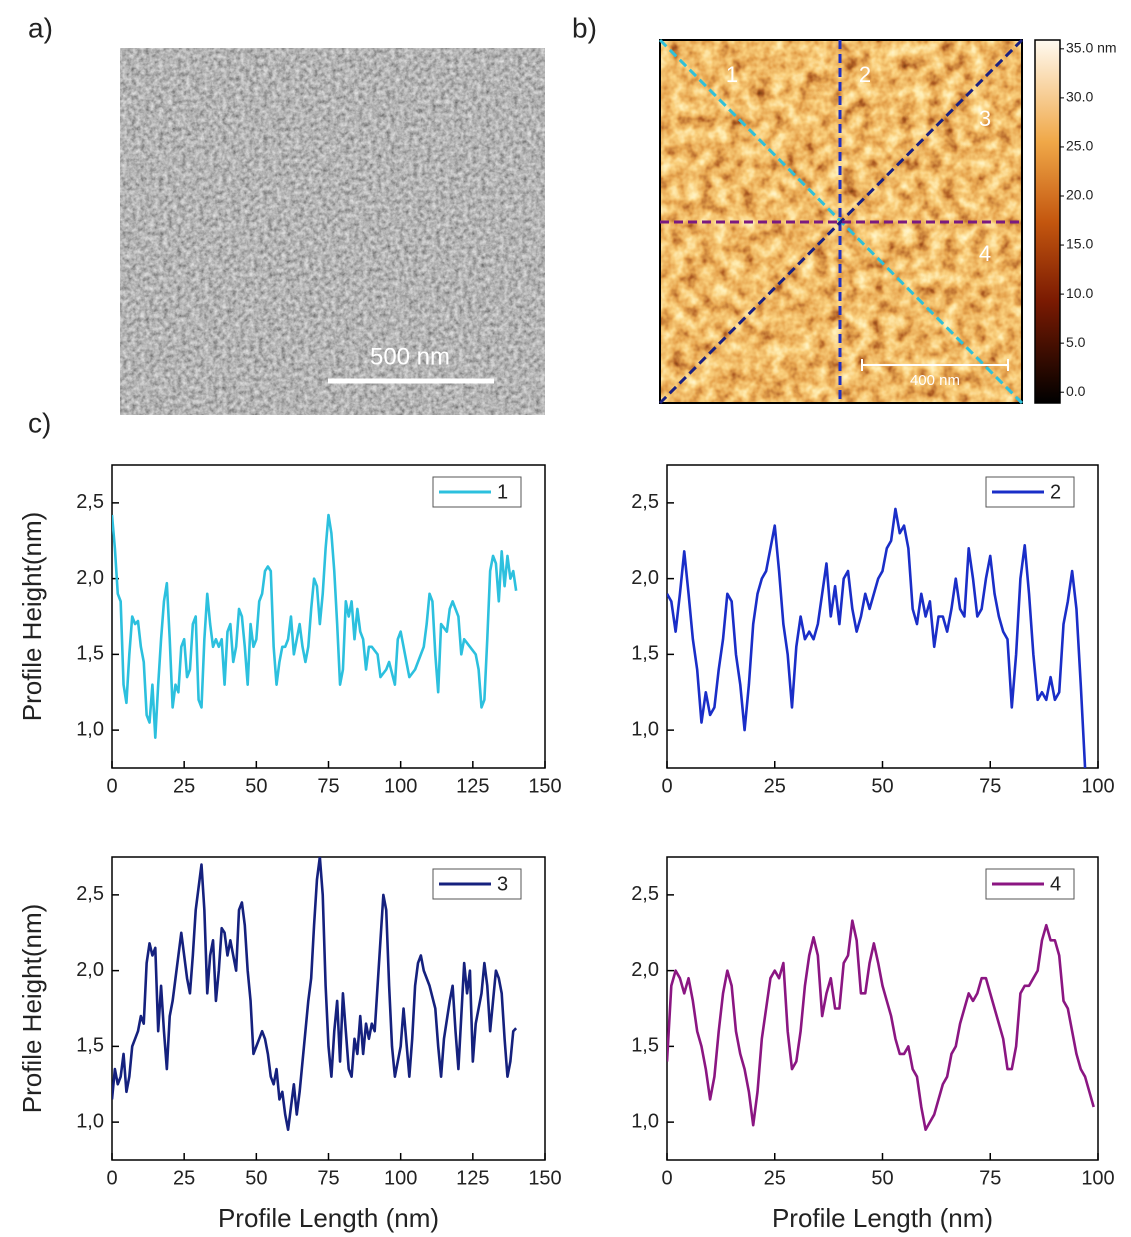  What do you see at coordinates (1076, 391) in the screenshot?
I see `colorbar-tick-label: 0.0` at bounding box center [1076, 391].